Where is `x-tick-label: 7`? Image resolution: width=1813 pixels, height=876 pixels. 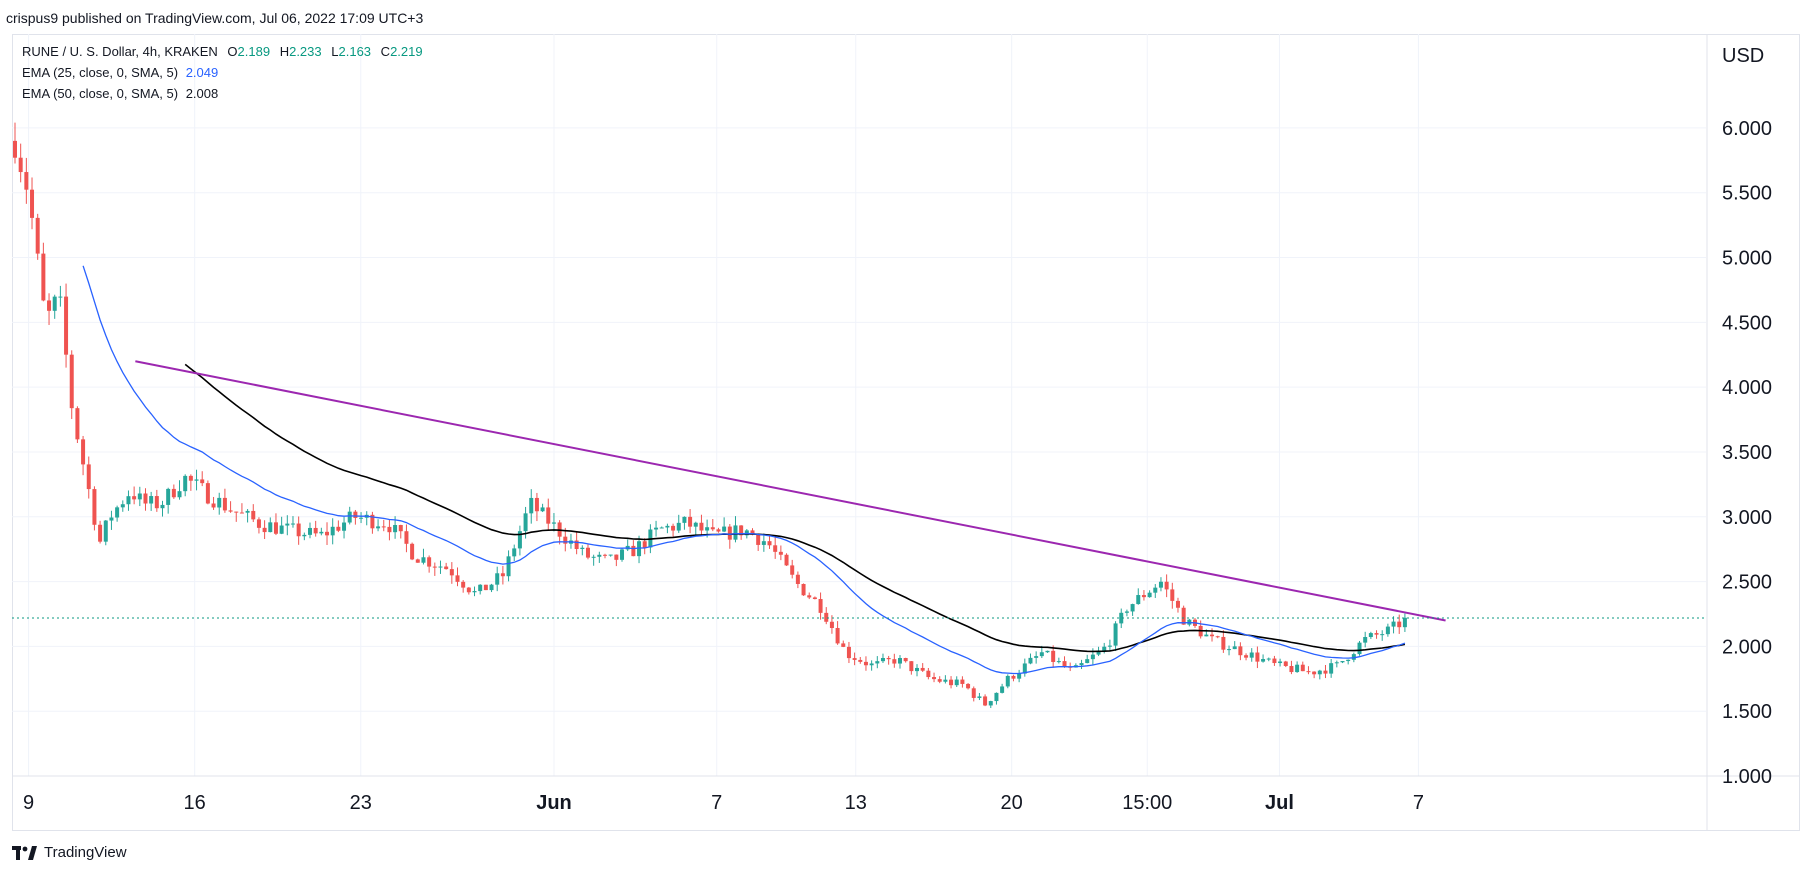 x-tick-label: 7 is located at coordinates (1418, 803).